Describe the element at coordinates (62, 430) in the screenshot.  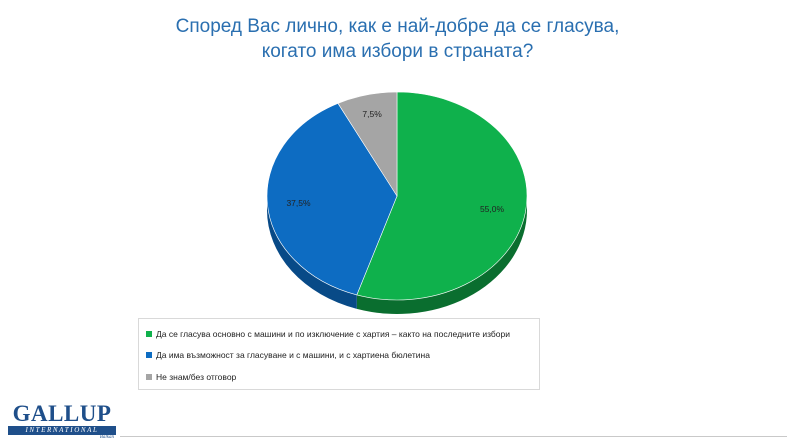
I see `logo-sub-text: INTERNATIONAL` at that location.